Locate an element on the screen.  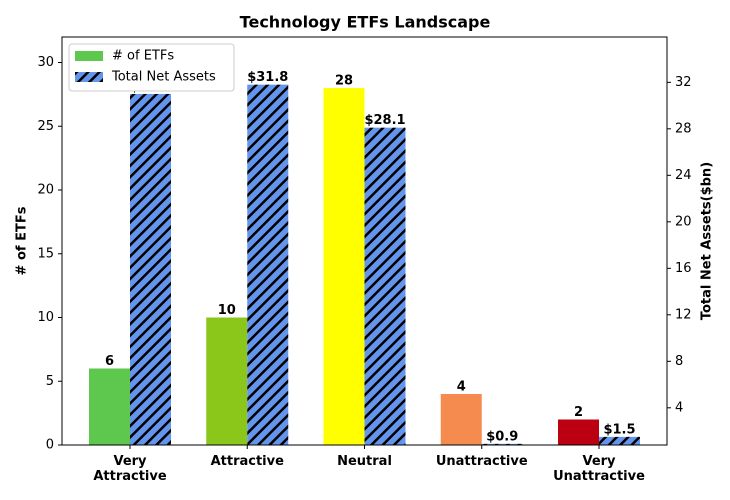
y2-tick-label: 12 is located at coordinates (683, 314).